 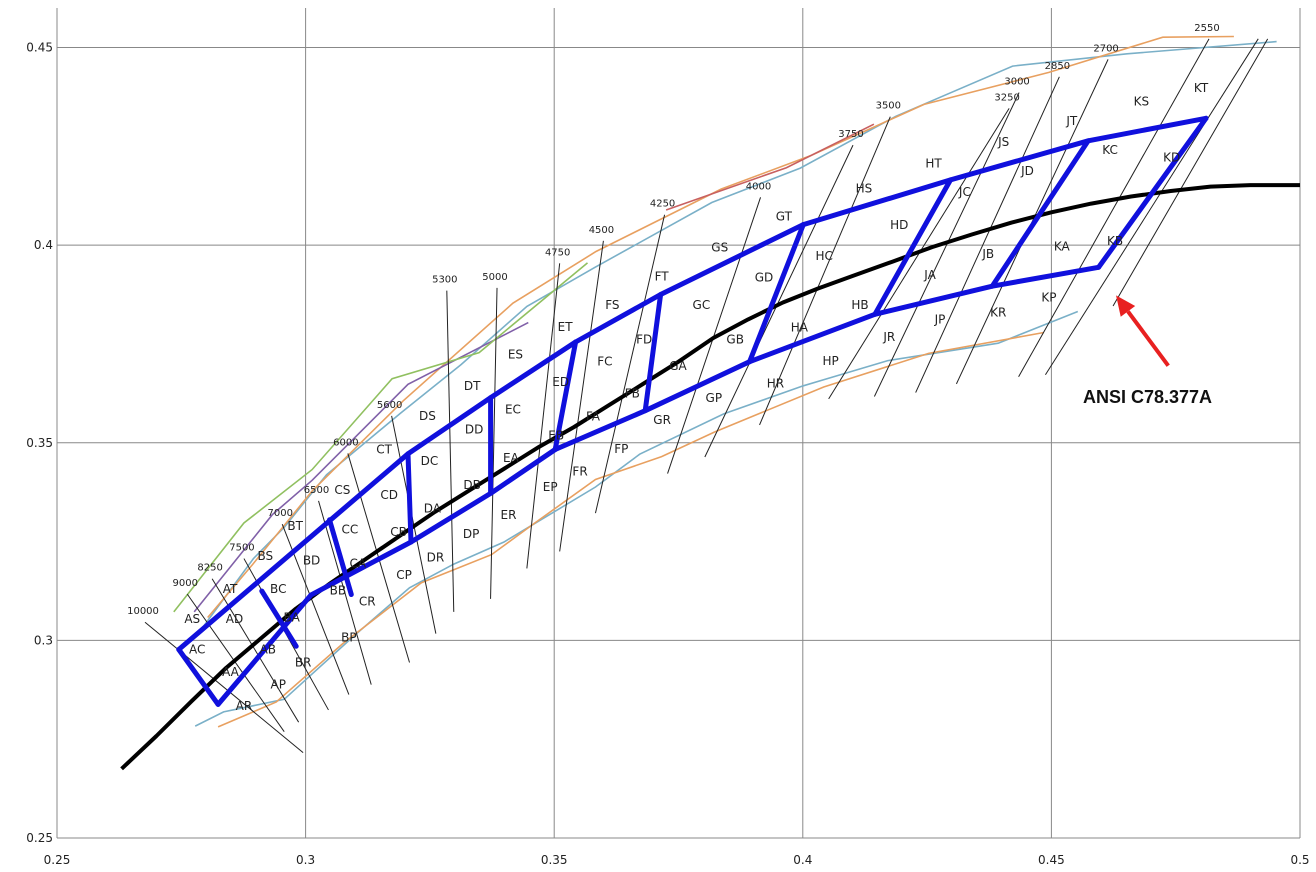 What do you see at coordinates (1299, 860) in the screenshot?
I see `x-tick-label: 0.5` at bounding box center [1299, 860].